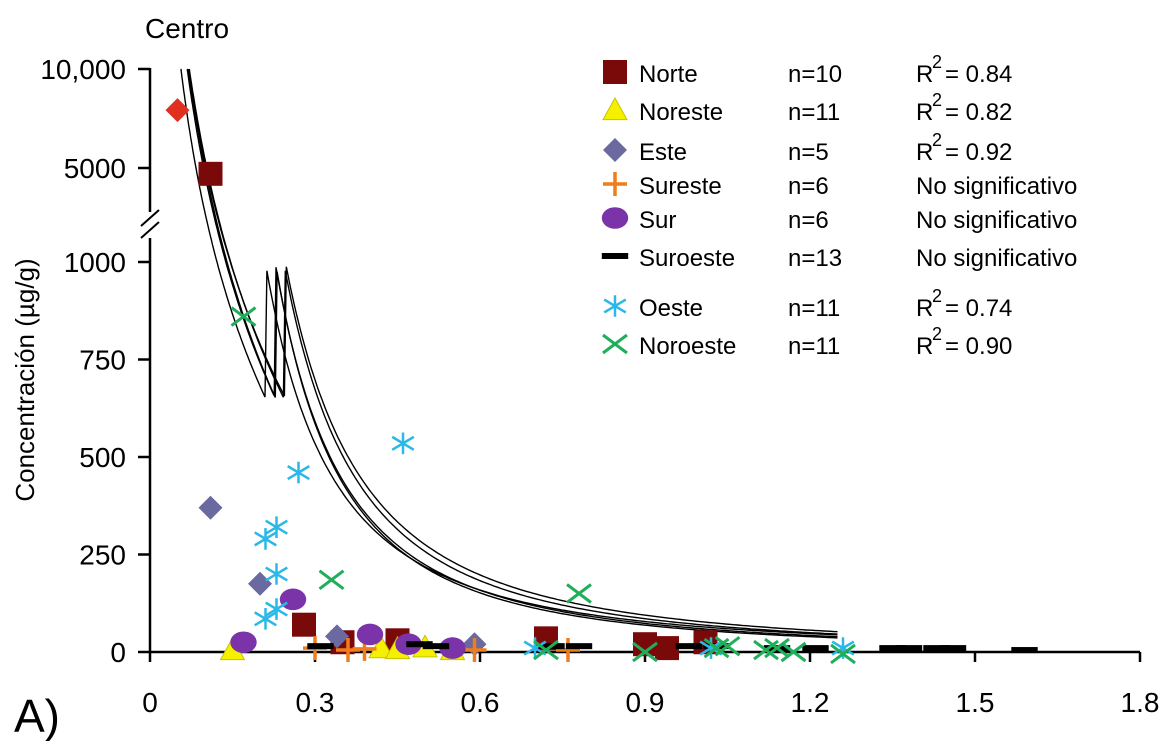 This screenshot has width=1172, height=741. What do you see at coordinates (480, 702) in the screenshot?
I see `x-tick-label: 0.6` at bounding box center [480, 702].